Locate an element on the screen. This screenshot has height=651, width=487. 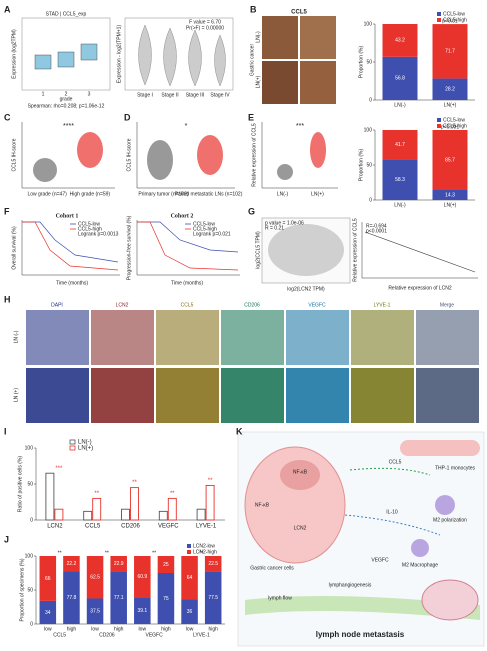
label: Gastric cancer is located at coordinates (252, 60).